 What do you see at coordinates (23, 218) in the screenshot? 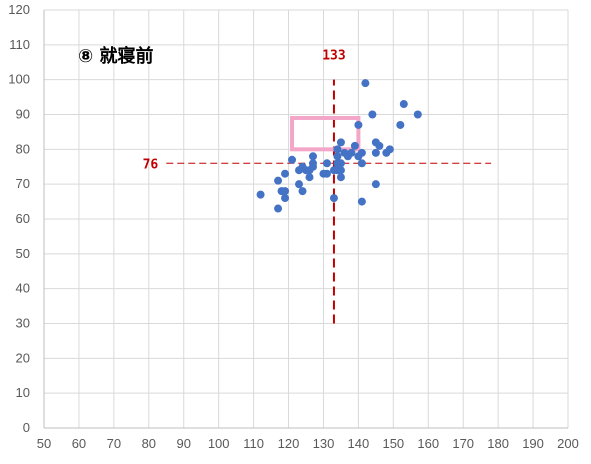
I see `y-tick-label: 60` at bounding box center [23, 218].